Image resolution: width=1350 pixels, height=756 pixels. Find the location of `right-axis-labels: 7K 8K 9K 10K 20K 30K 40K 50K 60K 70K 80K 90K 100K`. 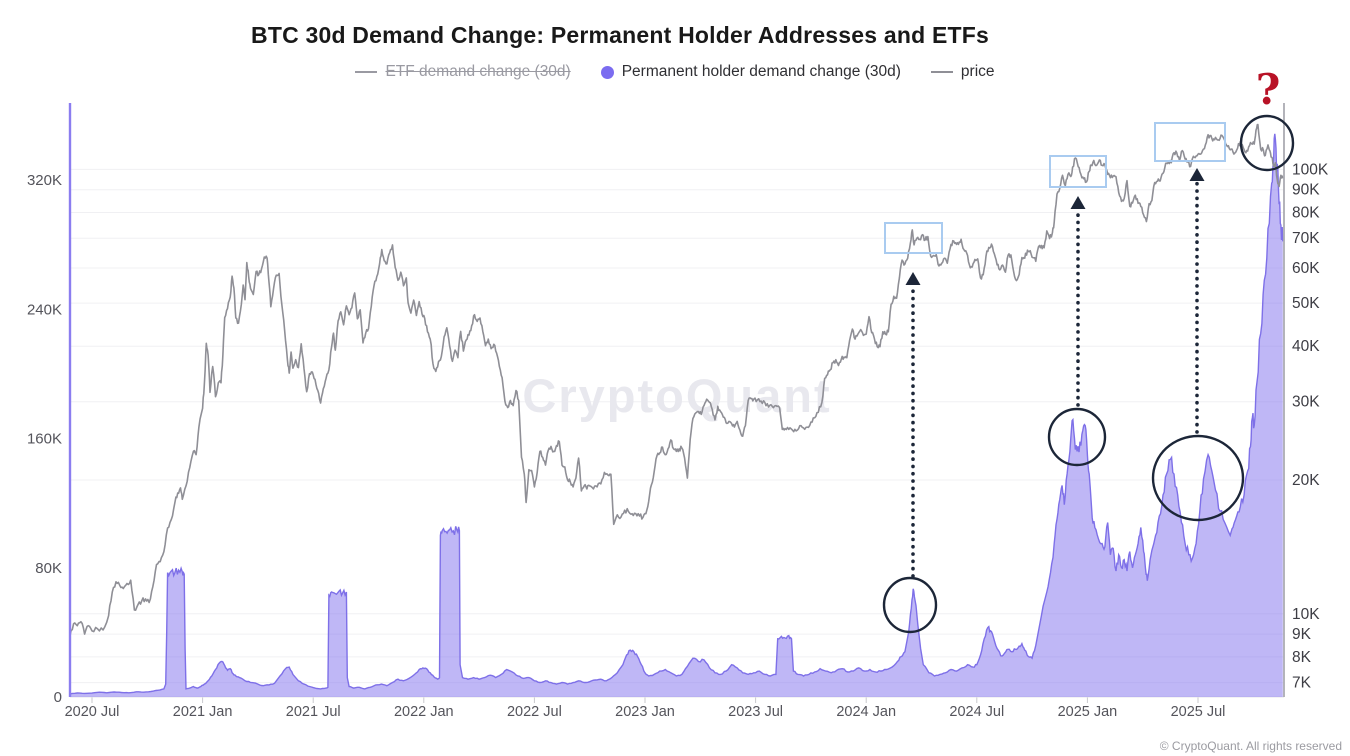

right-axis-labels: 7K 8K 9K 10K 20K 30K 40K 50K 60K 70K 80K 90K 100K is located at coordinates (1310, 426).